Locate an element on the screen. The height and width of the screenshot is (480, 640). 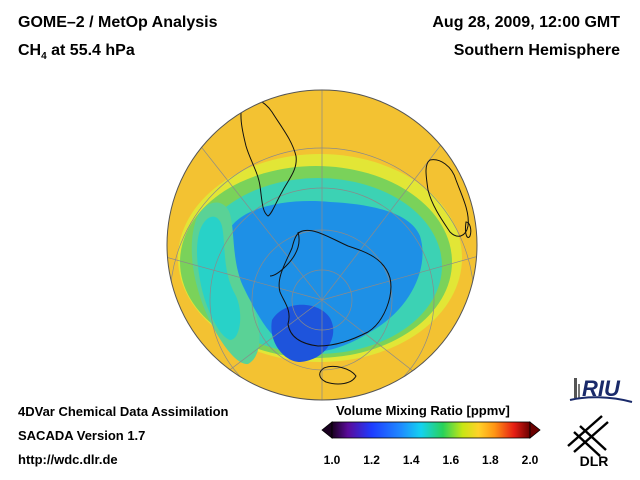
model-label: 4DVar Chemical Data Assimilation is located at coordinates (123, 411).